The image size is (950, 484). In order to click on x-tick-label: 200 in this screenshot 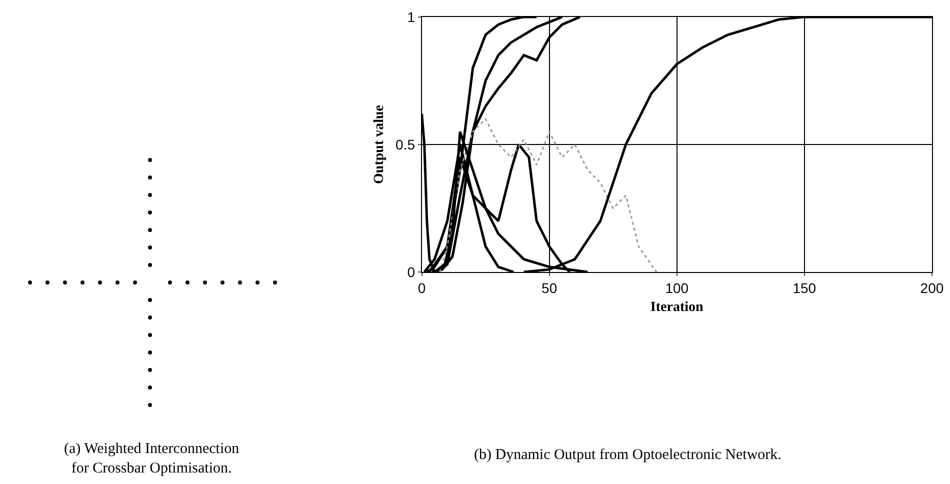, I will do `click(932, 288)`.